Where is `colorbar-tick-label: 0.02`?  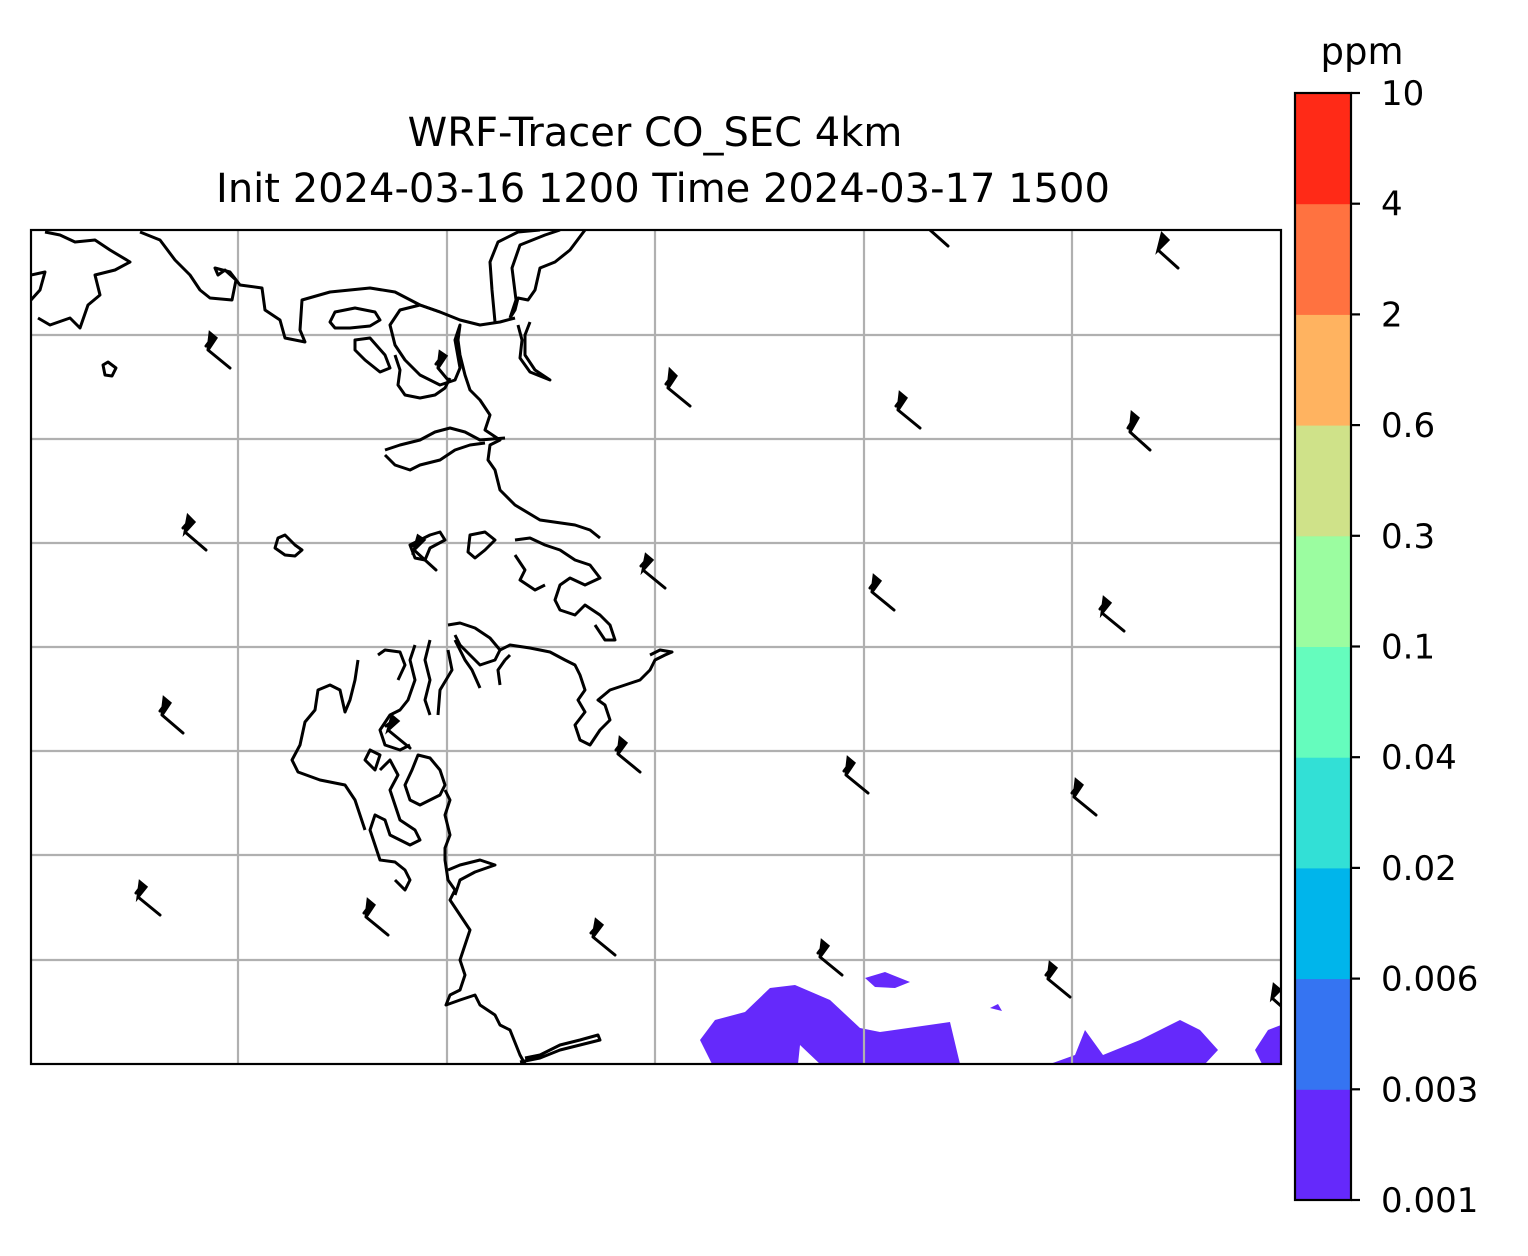 colorbar-tick-label: 0.02 is located at coordinates (1419, 869).